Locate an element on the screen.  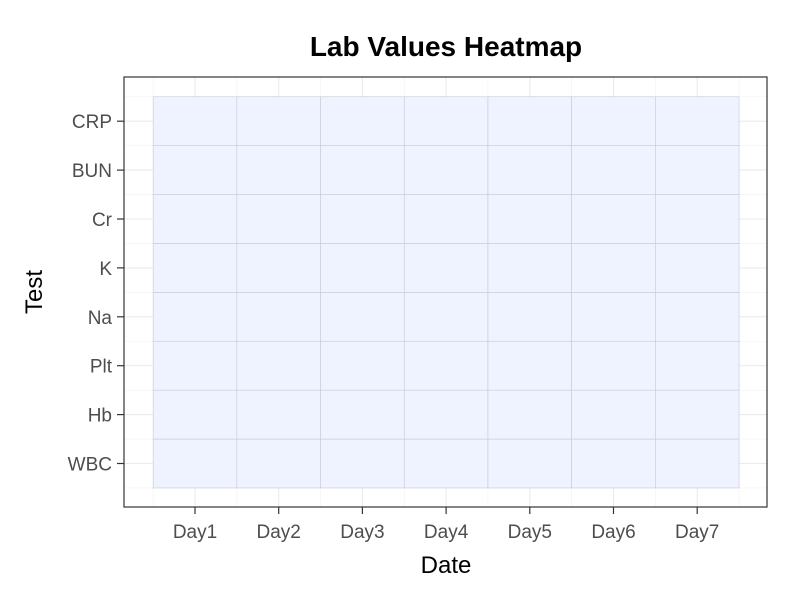
heatmap-cell-na-day7 is located at coordinates (697, 317).